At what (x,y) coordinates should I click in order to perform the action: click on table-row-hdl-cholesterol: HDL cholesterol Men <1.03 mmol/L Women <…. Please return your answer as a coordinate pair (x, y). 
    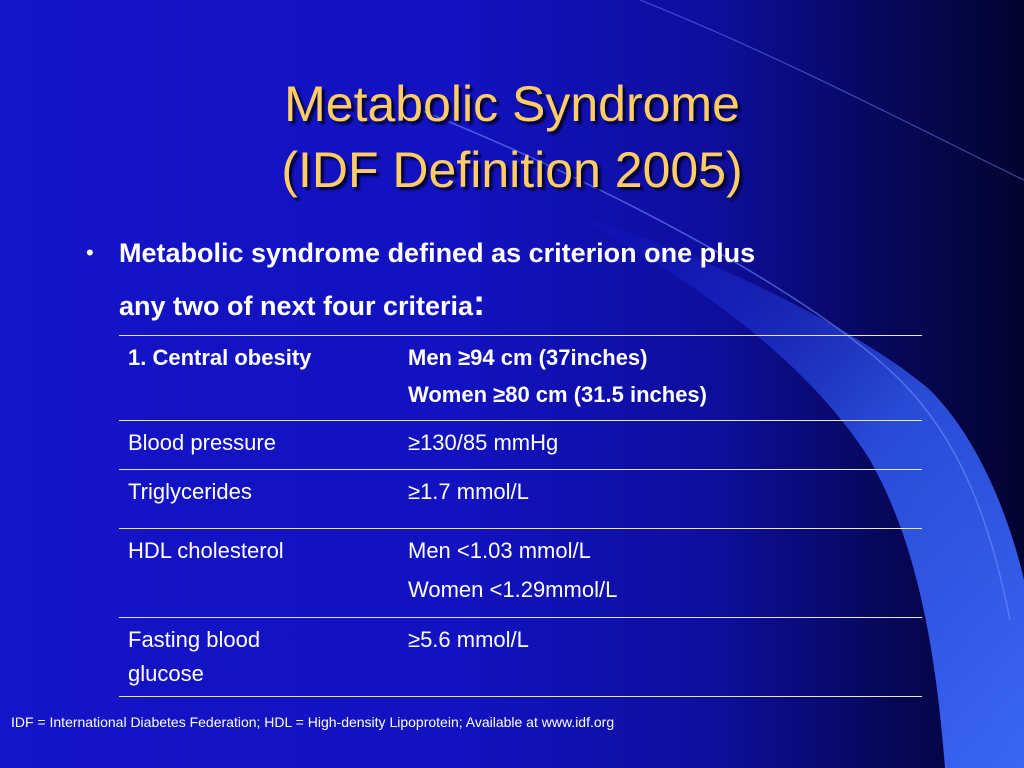
    Looking at the image, I should click on (520, 572).